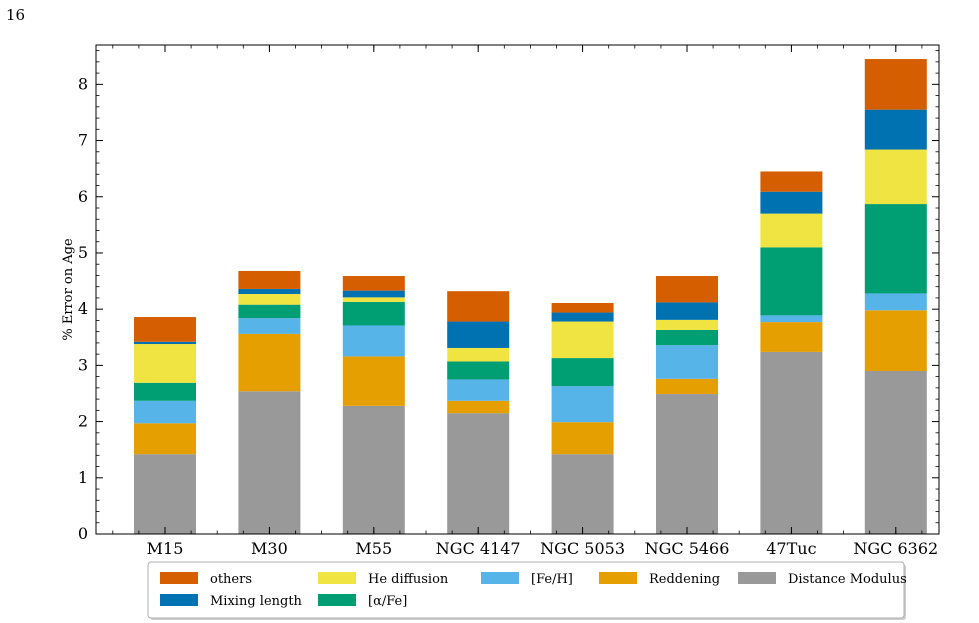 The height and width of the screenshot is (623, 979). What do you see at coordinates (895, 249) in the screenshot?
I see `bar-segment--fe--ngc-6362` at bounding box center [895, 249].